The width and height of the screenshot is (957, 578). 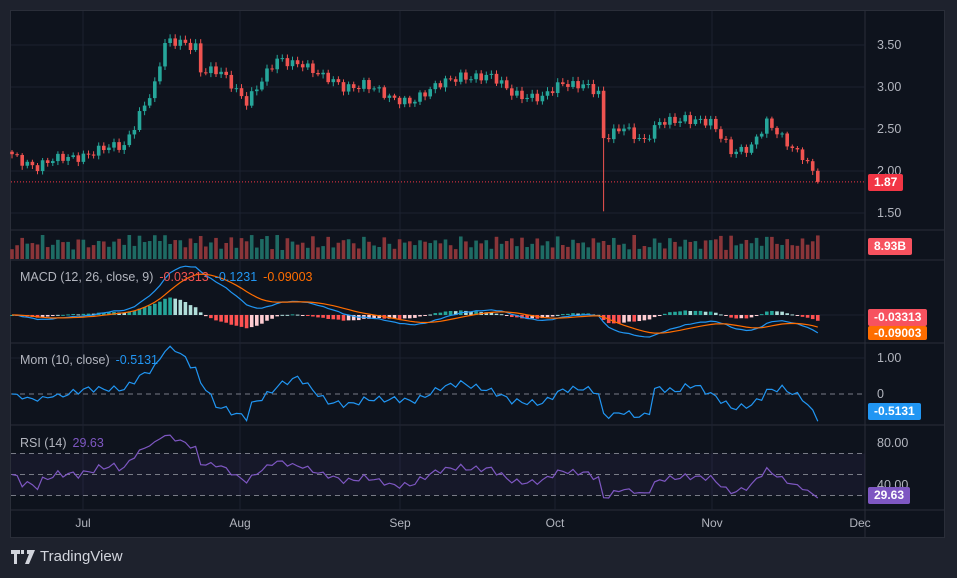 What do you see at coordinates (859, 523) in the screenshot?
I see `x-tick-label: Dec` at bounding box center [859, 523].